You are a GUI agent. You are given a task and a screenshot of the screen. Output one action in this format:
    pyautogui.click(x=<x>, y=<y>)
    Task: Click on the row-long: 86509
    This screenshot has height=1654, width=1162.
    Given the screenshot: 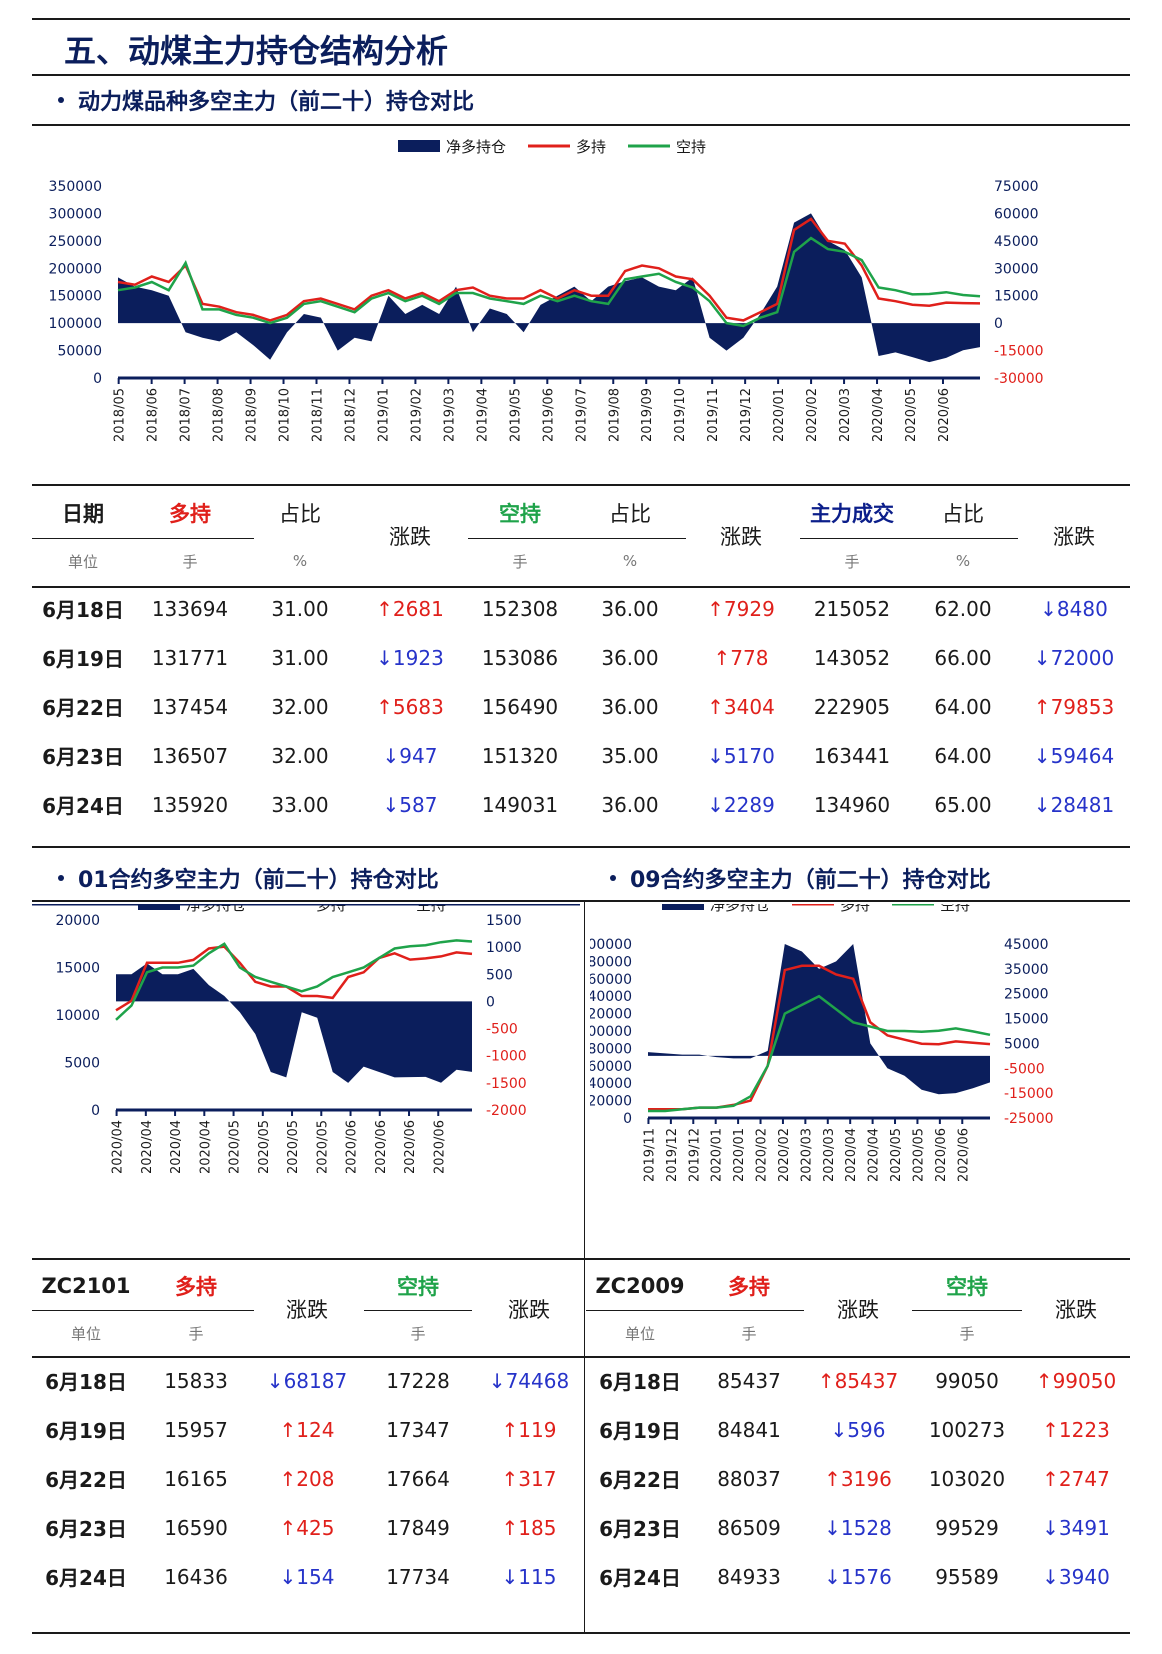 What is the action you would take?
    pyautogui.click(x=749, y=1527)
    